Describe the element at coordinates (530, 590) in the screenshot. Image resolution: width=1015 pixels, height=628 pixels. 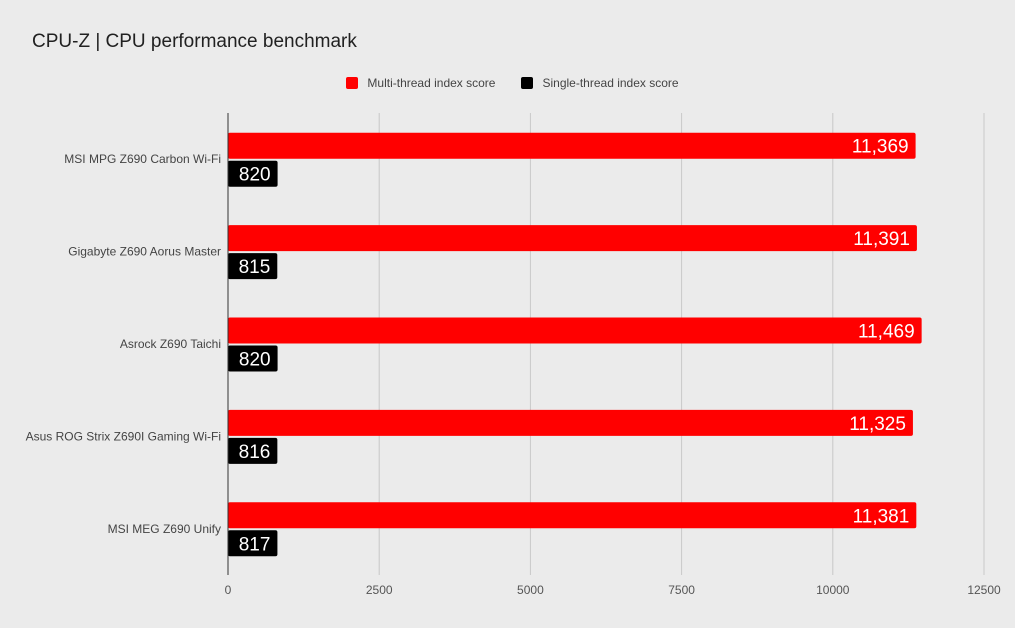
I see `x-tick-label: 5000` at that location.